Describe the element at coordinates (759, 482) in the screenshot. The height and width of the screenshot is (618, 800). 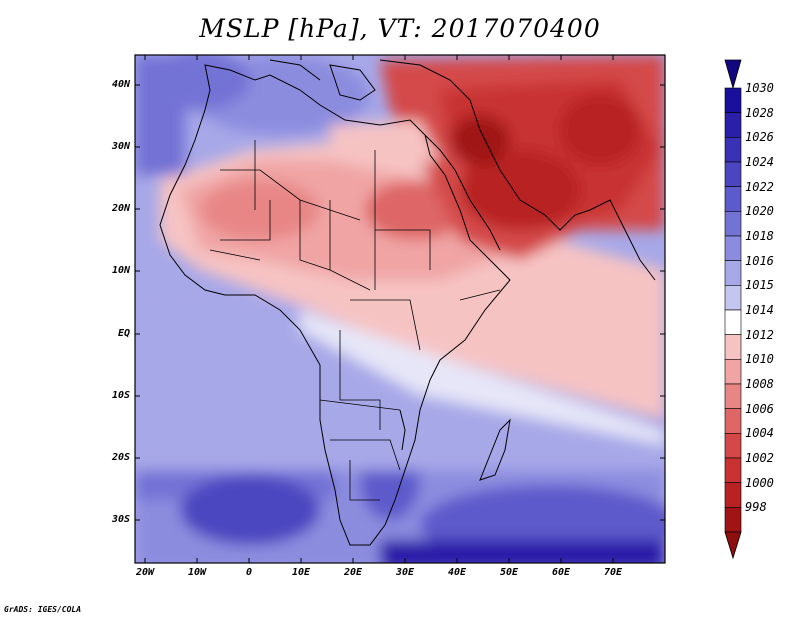
I see `colorbar-label: 1000` at that location.